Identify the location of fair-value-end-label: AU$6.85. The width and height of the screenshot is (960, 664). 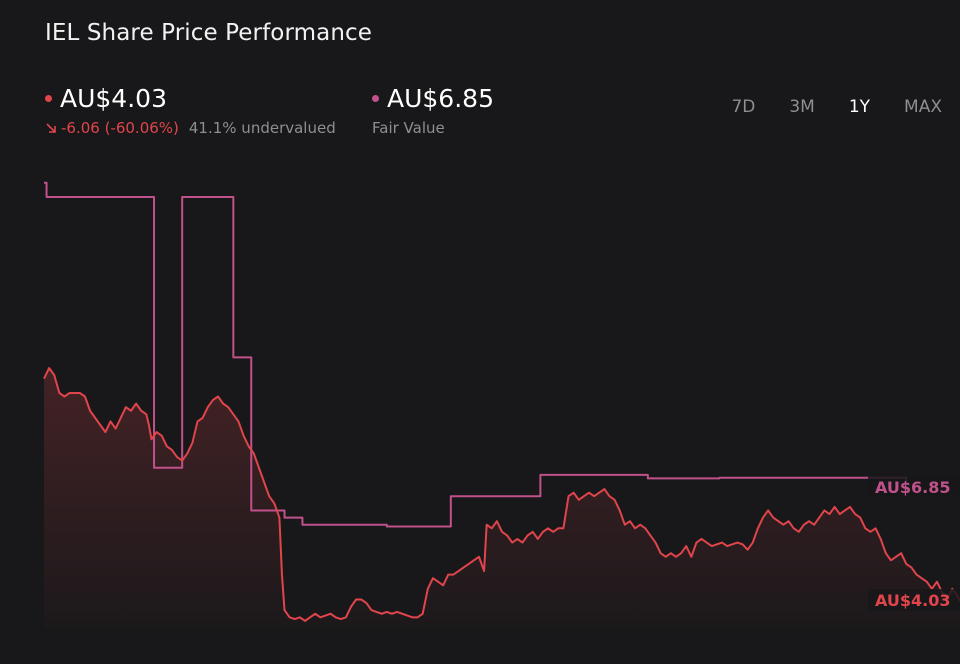
(914, 487).